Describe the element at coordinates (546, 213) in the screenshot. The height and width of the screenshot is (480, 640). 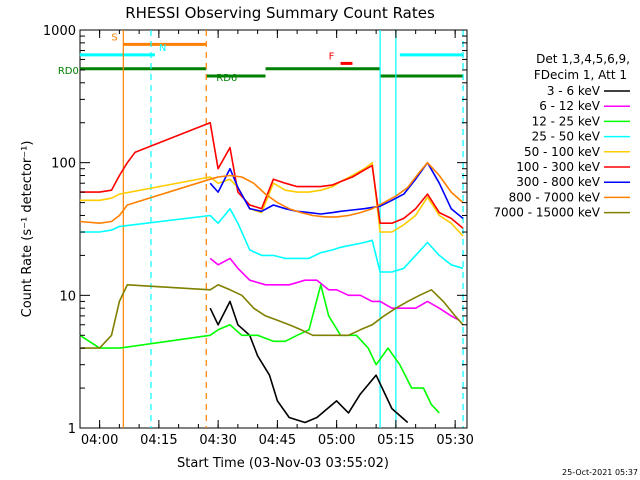
I see `legend-entry-label: 7000 - 15000 keV` at that location.